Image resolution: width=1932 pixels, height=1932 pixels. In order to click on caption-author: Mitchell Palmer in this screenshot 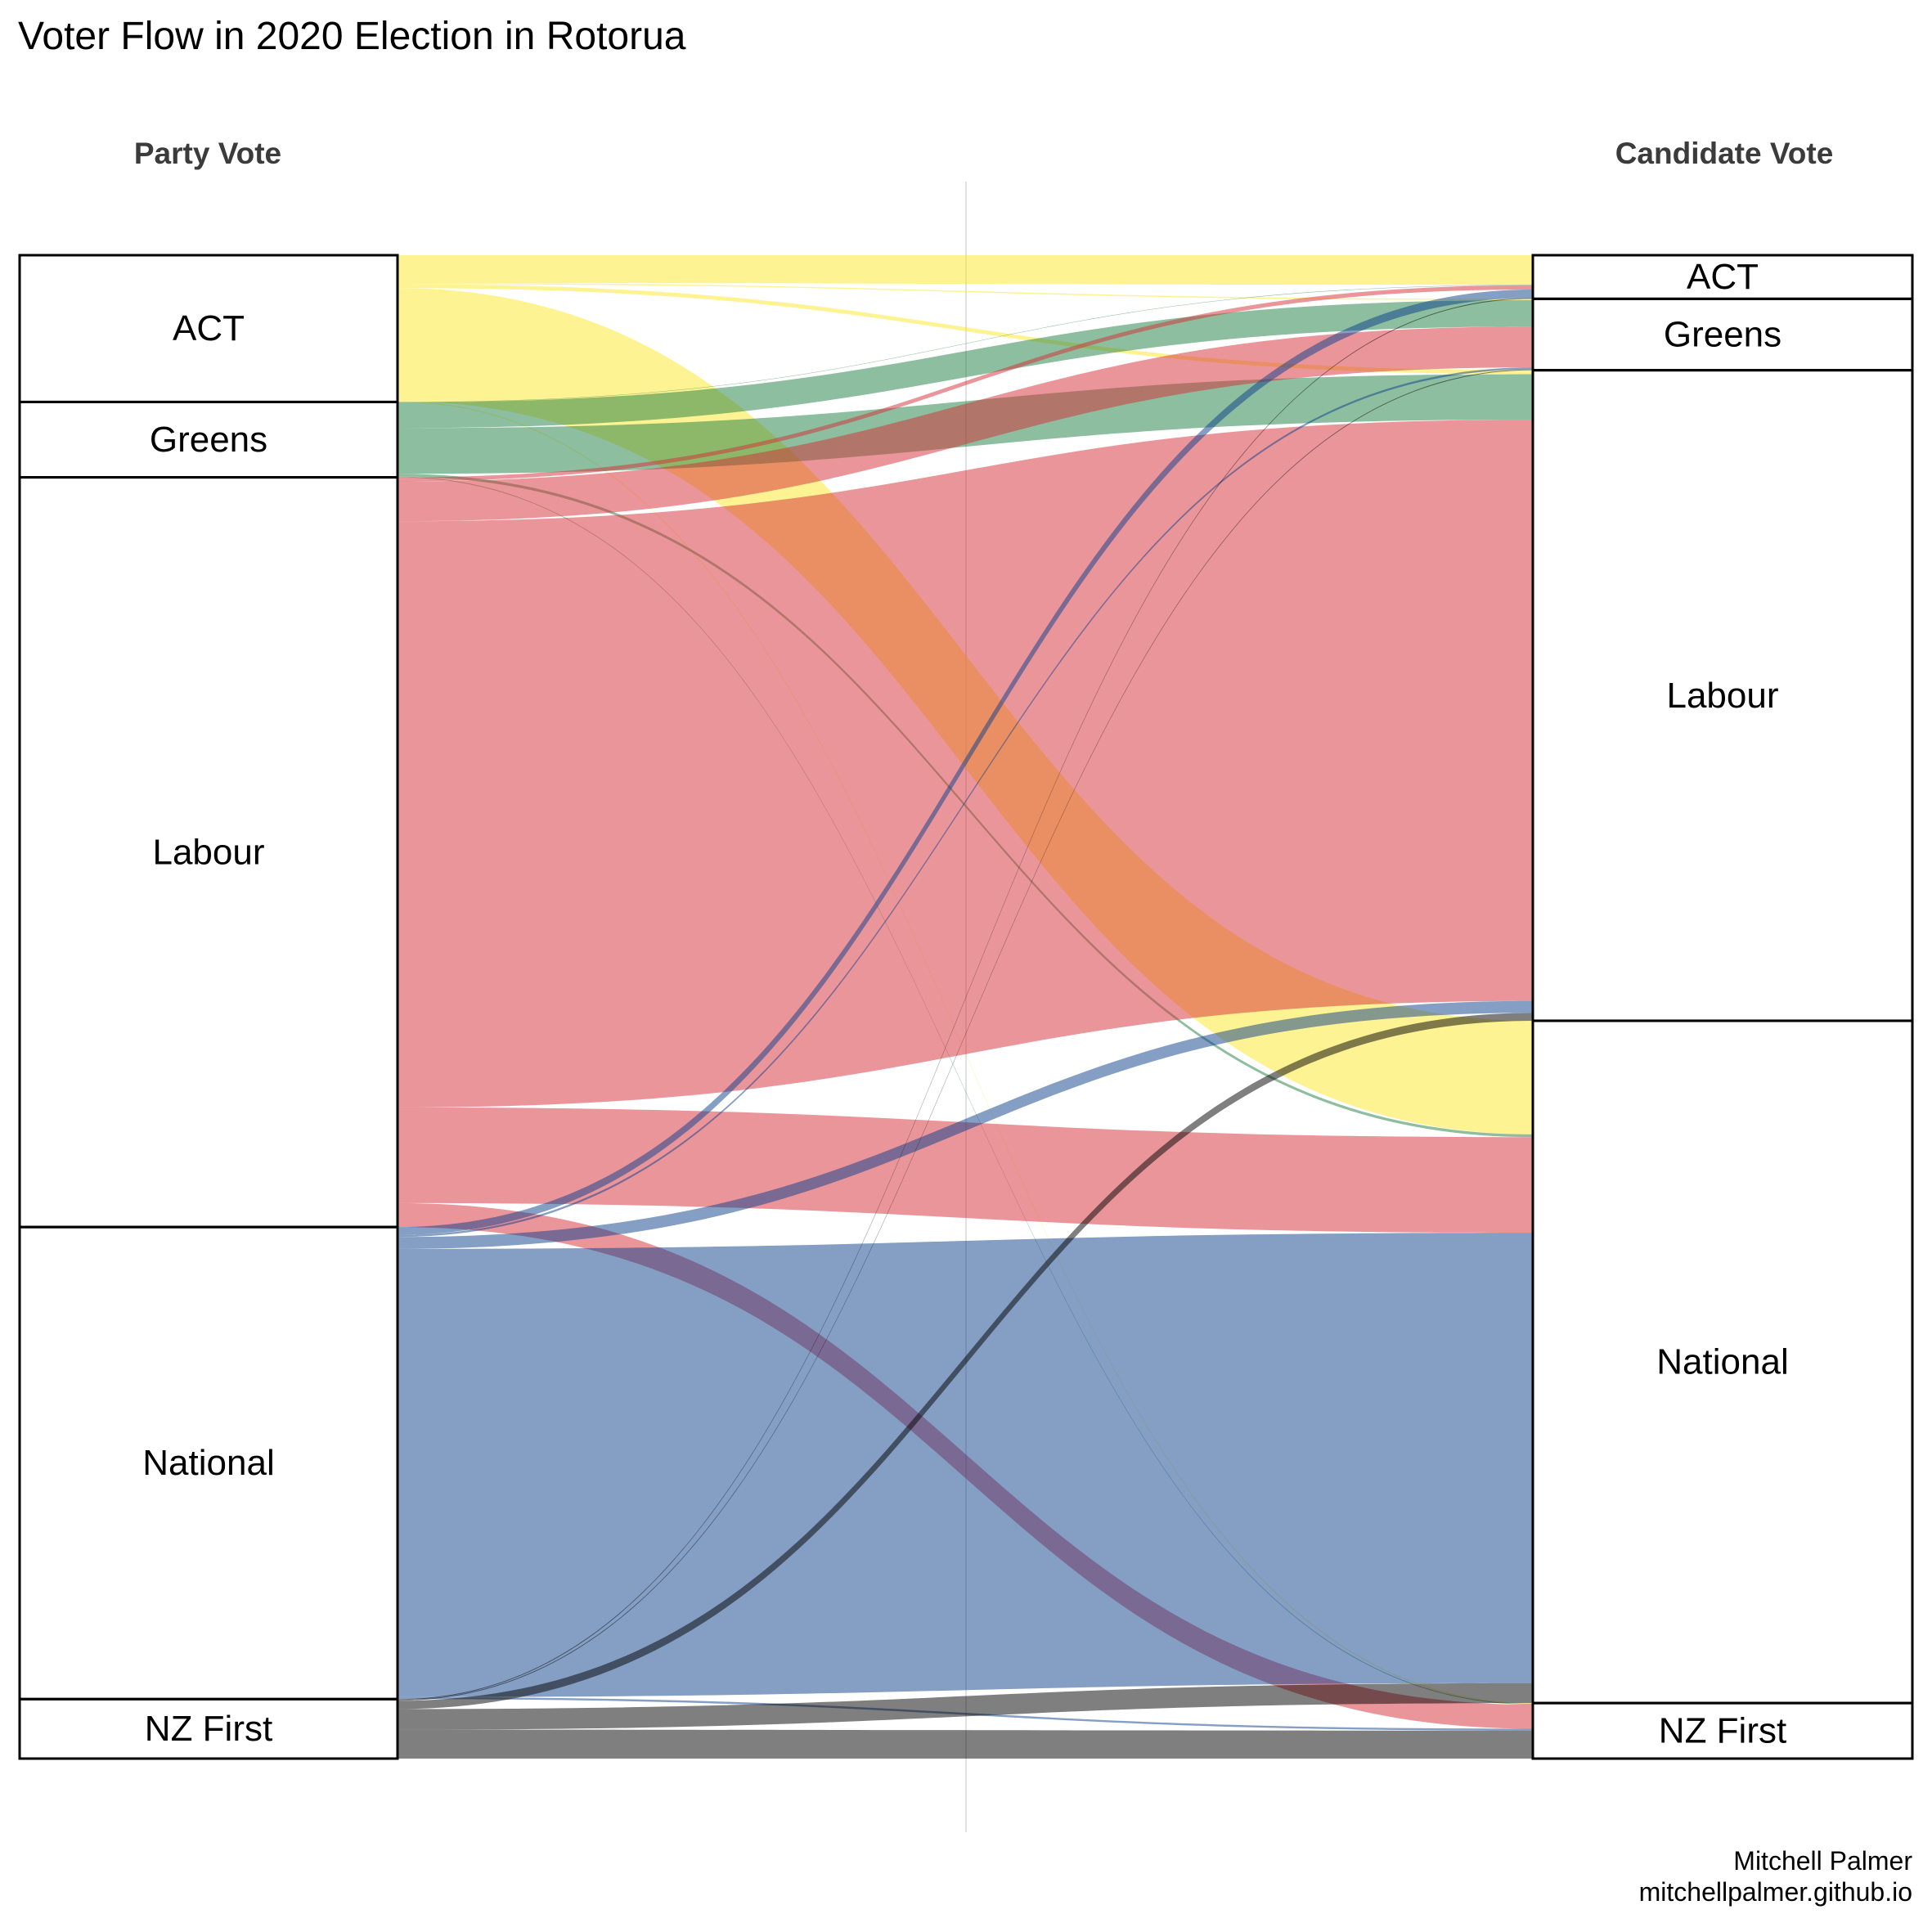, I will do `click(1822, 1861)`.